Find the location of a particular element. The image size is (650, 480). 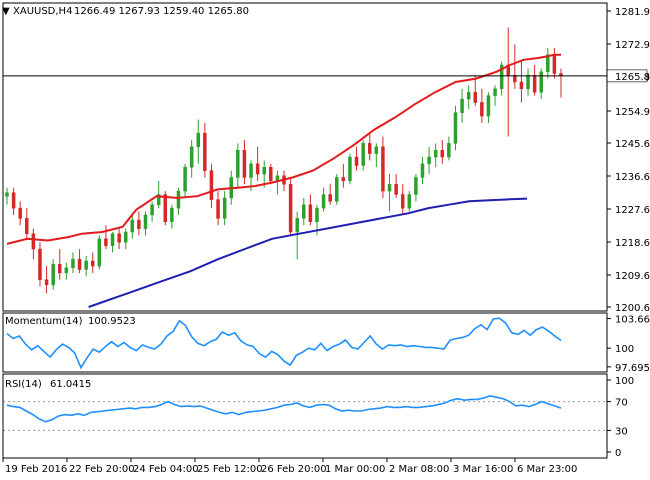

time-tick-label: 24 Feb 04:00 is located at coordinates (166, 469).